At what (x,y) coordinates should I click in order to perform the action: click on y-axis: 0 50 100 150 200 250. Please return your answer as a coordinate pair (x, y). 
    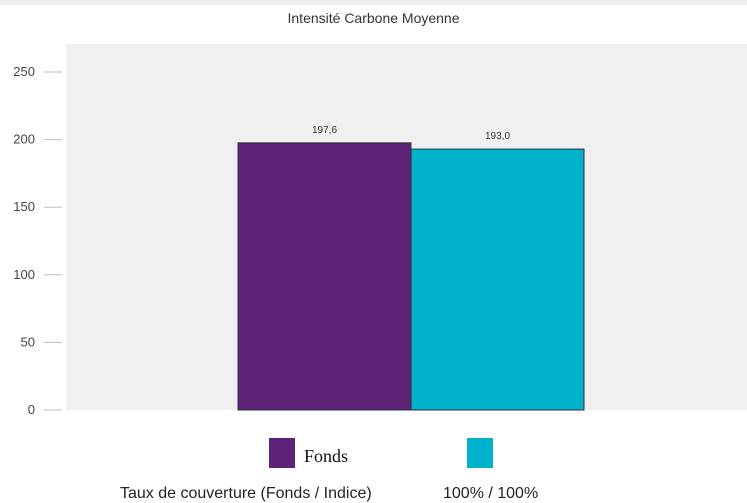
    Looking at the image, I should click on (37, 240).